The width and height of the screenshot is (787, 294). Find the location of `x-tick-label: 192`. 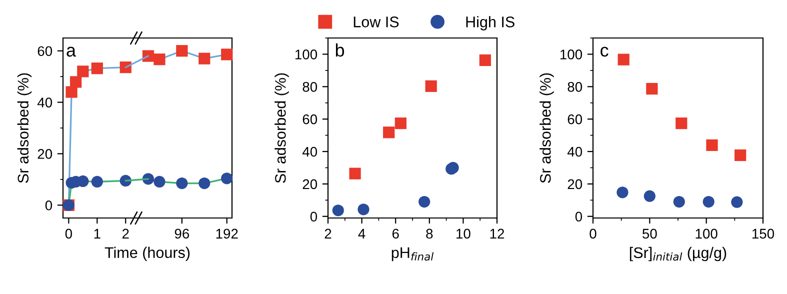

x-tick-label: 192 is located at coordinates (227, 233).